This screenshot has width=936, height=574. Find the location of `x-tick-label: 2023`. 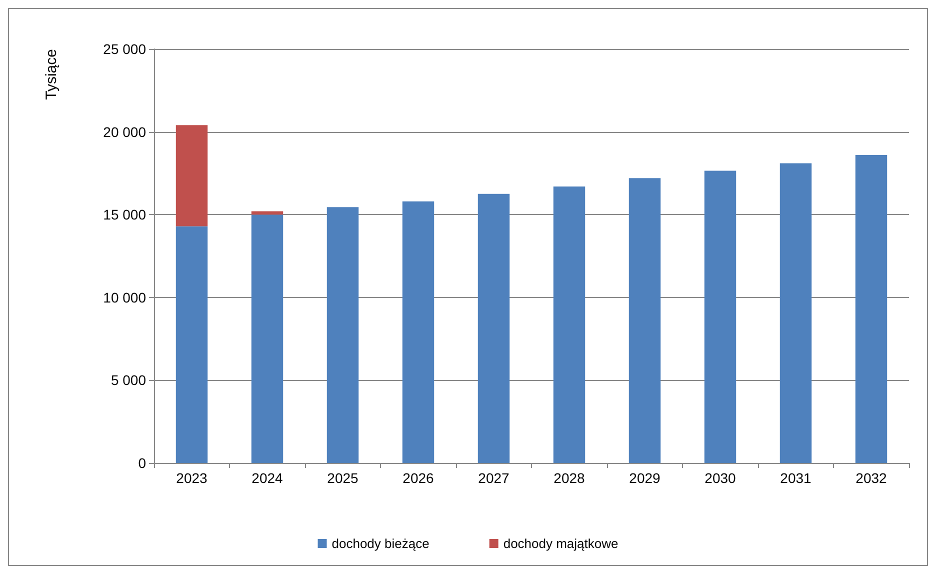

x-tick-label: 2023 is located at coordinates (192, 478).